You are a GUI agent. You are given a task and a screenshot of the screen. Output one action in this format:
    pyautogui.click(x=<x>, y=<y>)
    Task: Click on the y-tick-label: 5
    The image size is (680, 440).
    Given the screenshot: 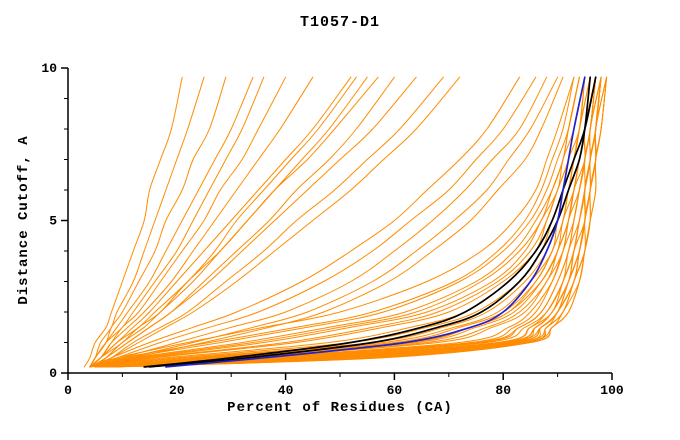 What is the action you would take?
    pyautogui.click(x=53, y=221)
    